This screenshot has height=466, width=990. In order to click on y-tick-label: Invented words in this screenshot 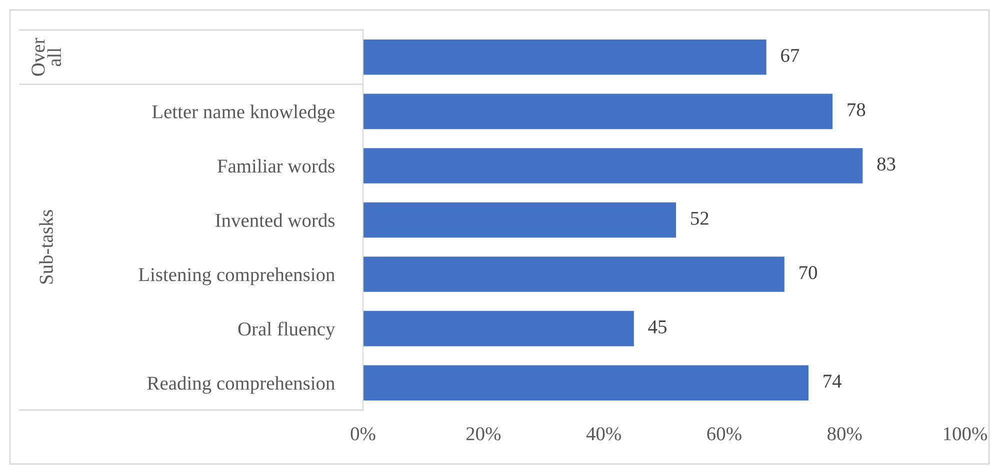, I will do `click(275, 220)`.